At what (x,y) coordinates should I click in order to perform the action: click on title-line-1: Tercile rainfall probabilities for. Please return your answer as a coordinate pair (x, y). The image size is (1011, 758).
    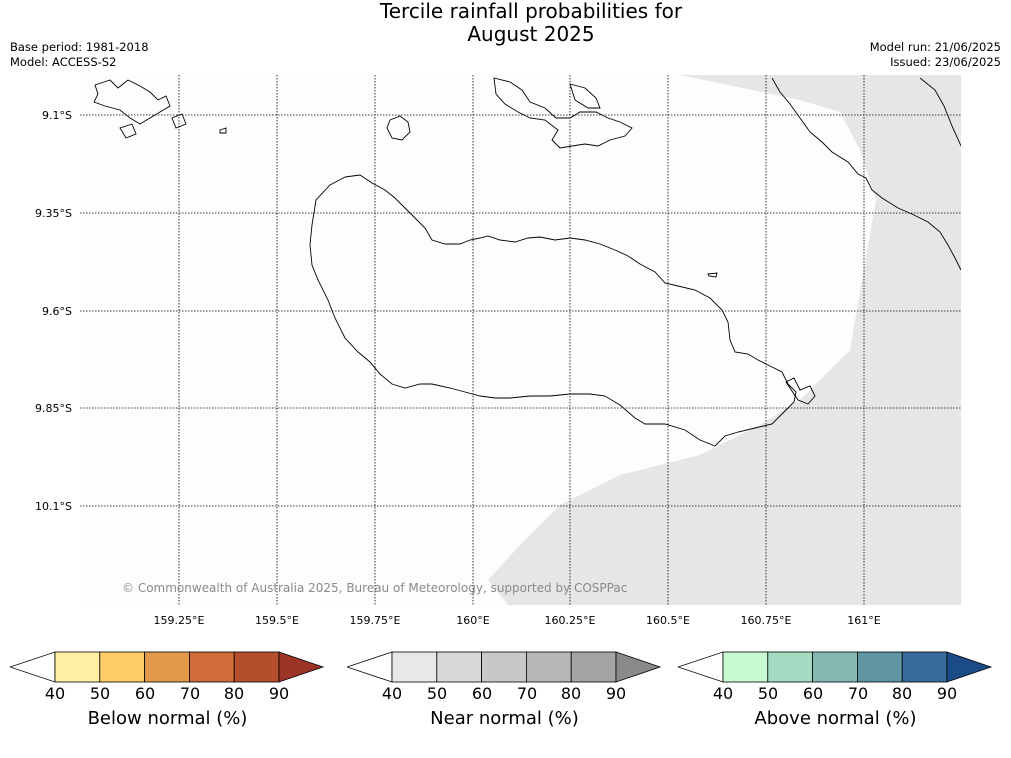
    Looking at the image, I should click on (531, 11).